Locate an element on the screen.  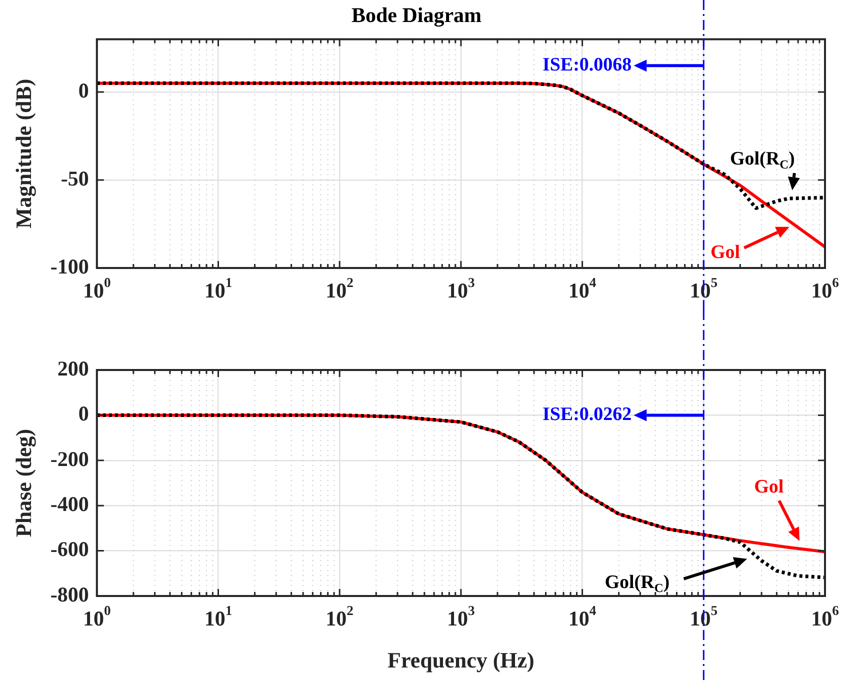
y-tick-label: -100 is located at coordinates (69, 266).